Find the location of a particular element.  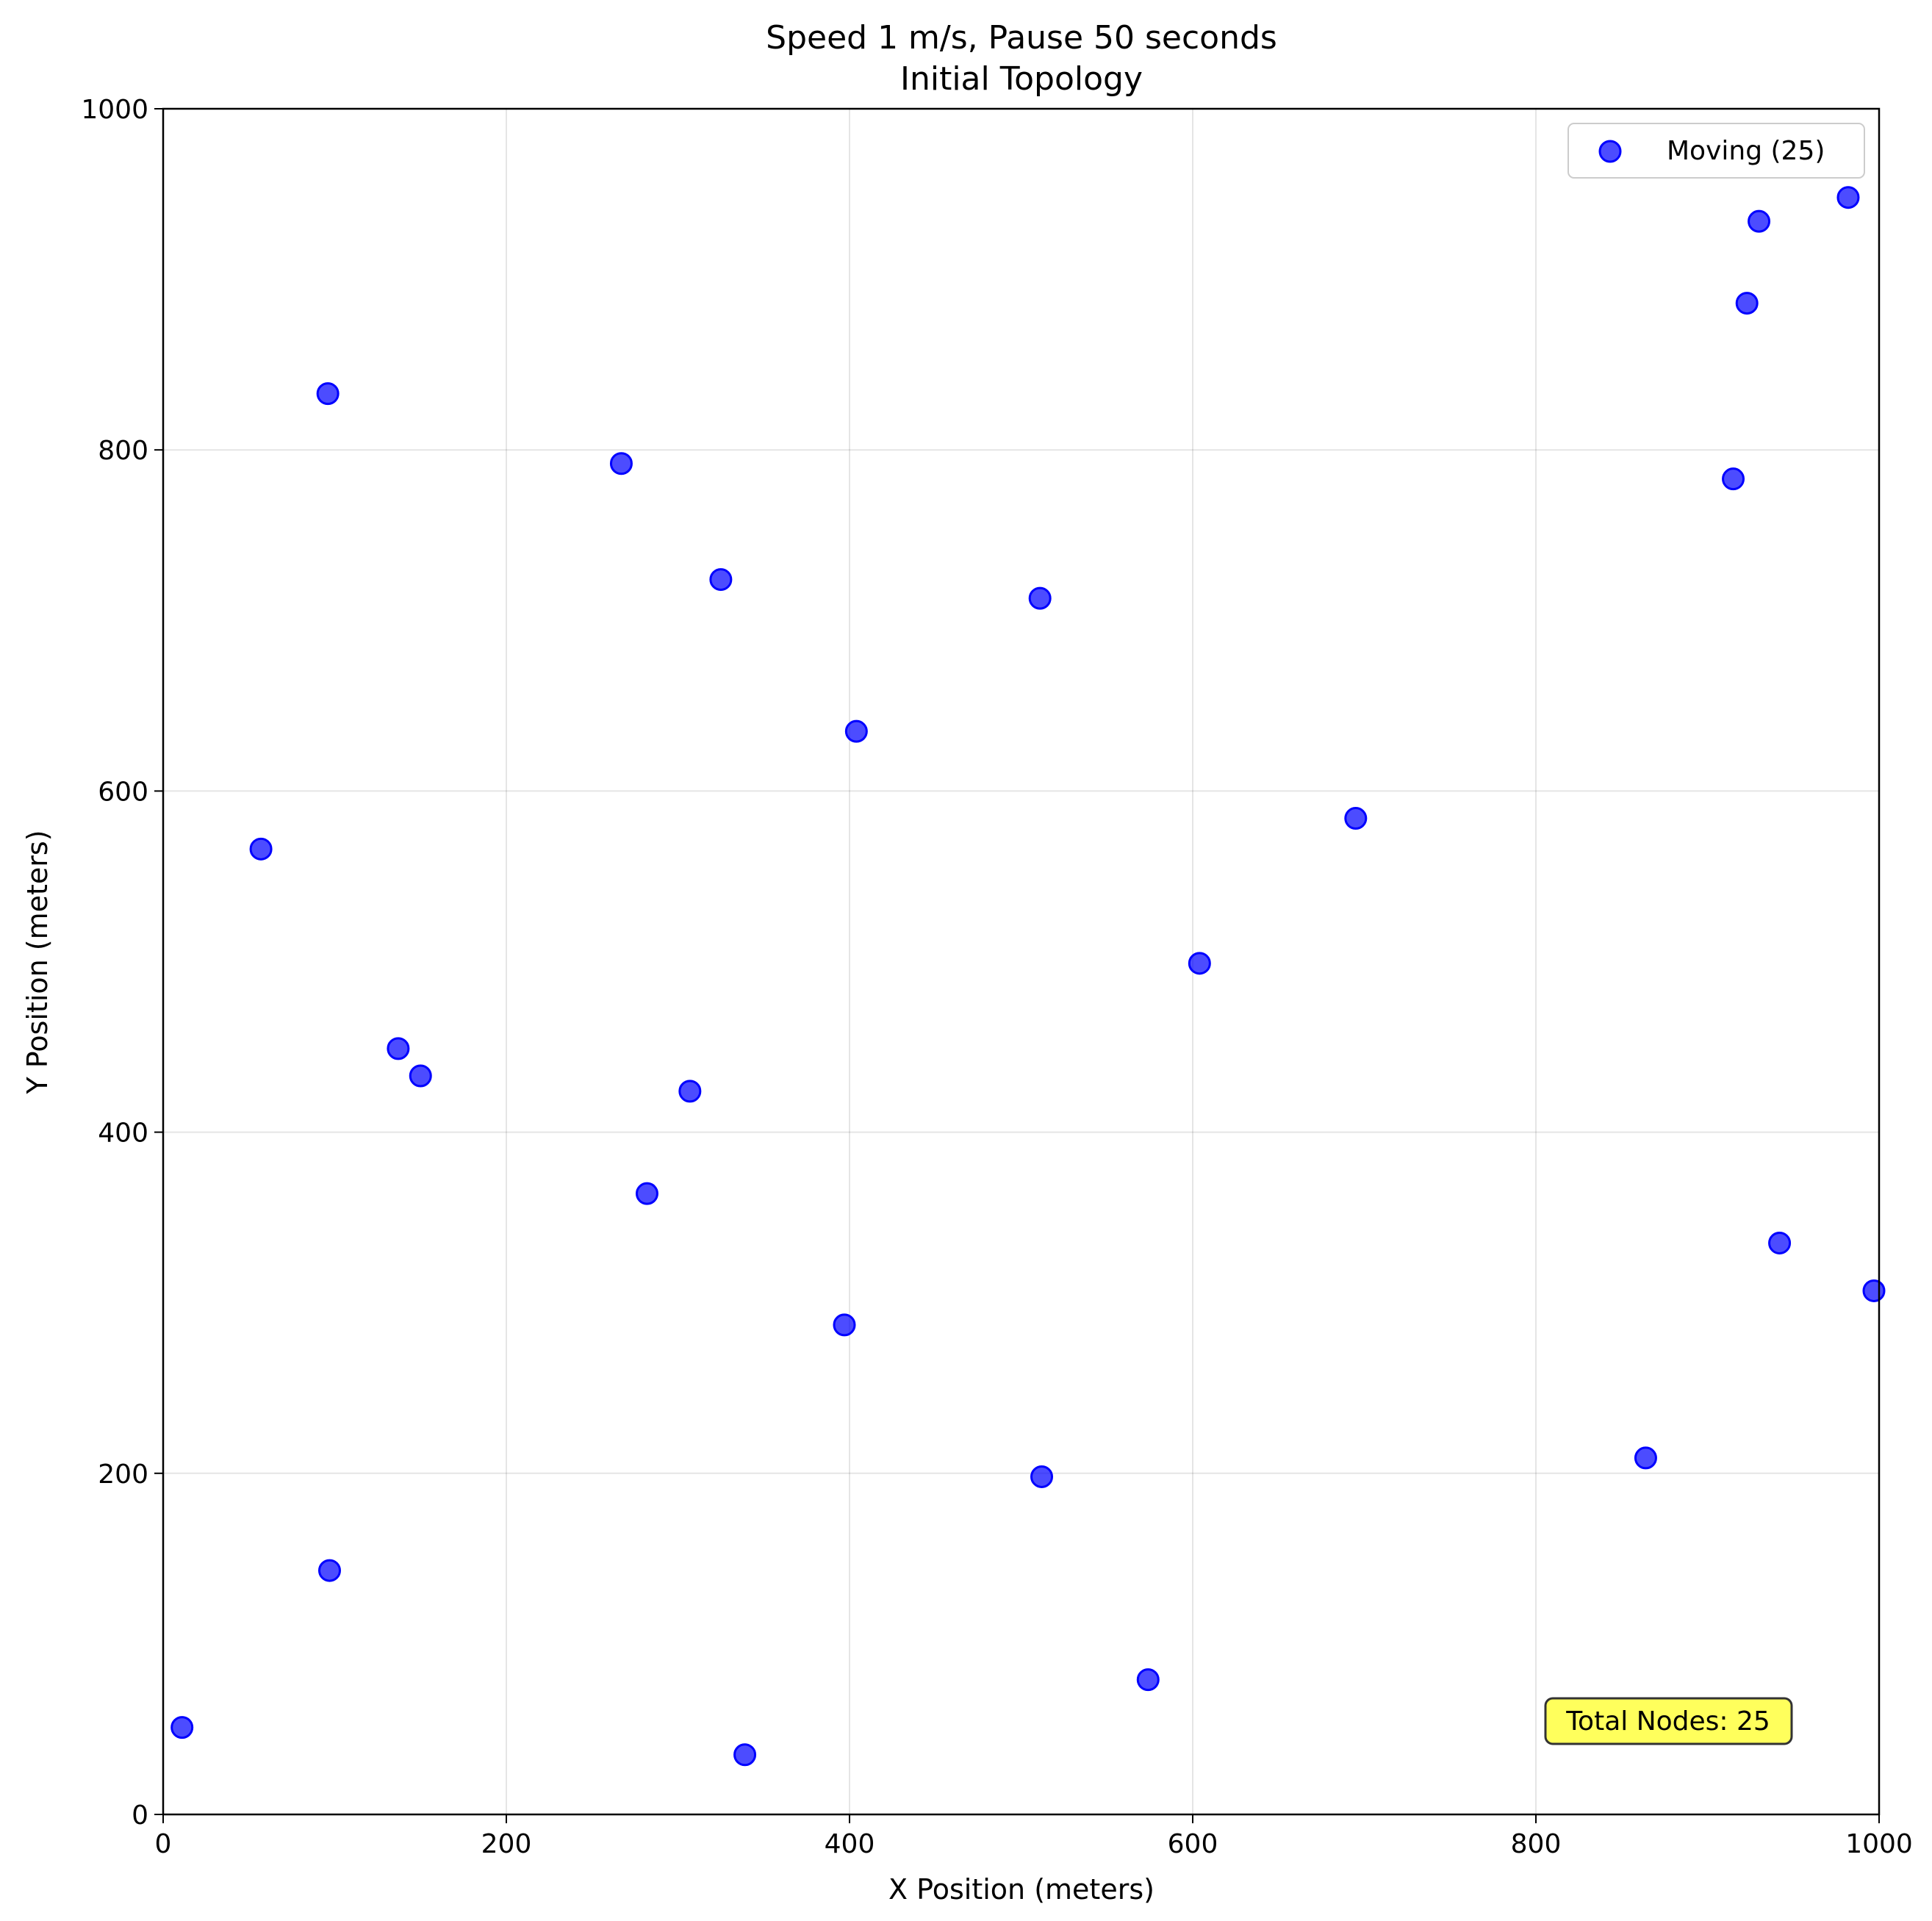

annotation-box is located at coordinates (1669, 1721).